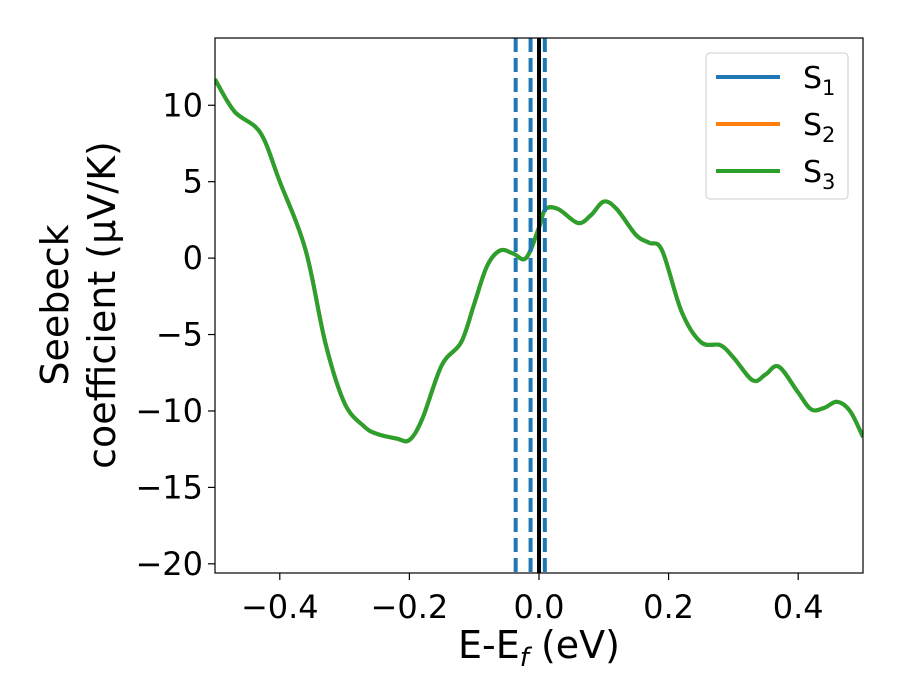  I want to click on x-axis-ticks: −0.4 −0.2 0.0 0.2 0.4, so click(532, 599).